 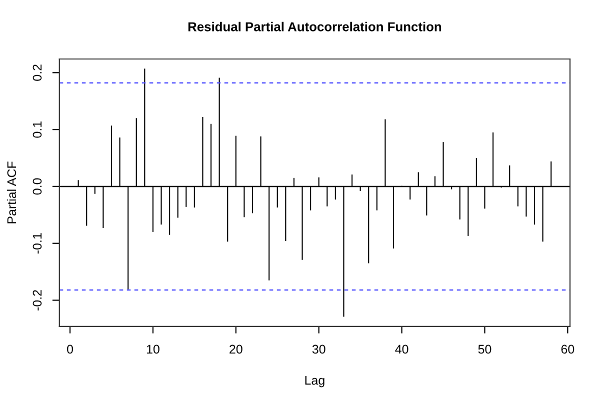 What do you see at coordinates (315, 27) in the screenshot?
I see `chart-title: Residual Partial Autocorrelation Function` at bounding box center [315, 27].